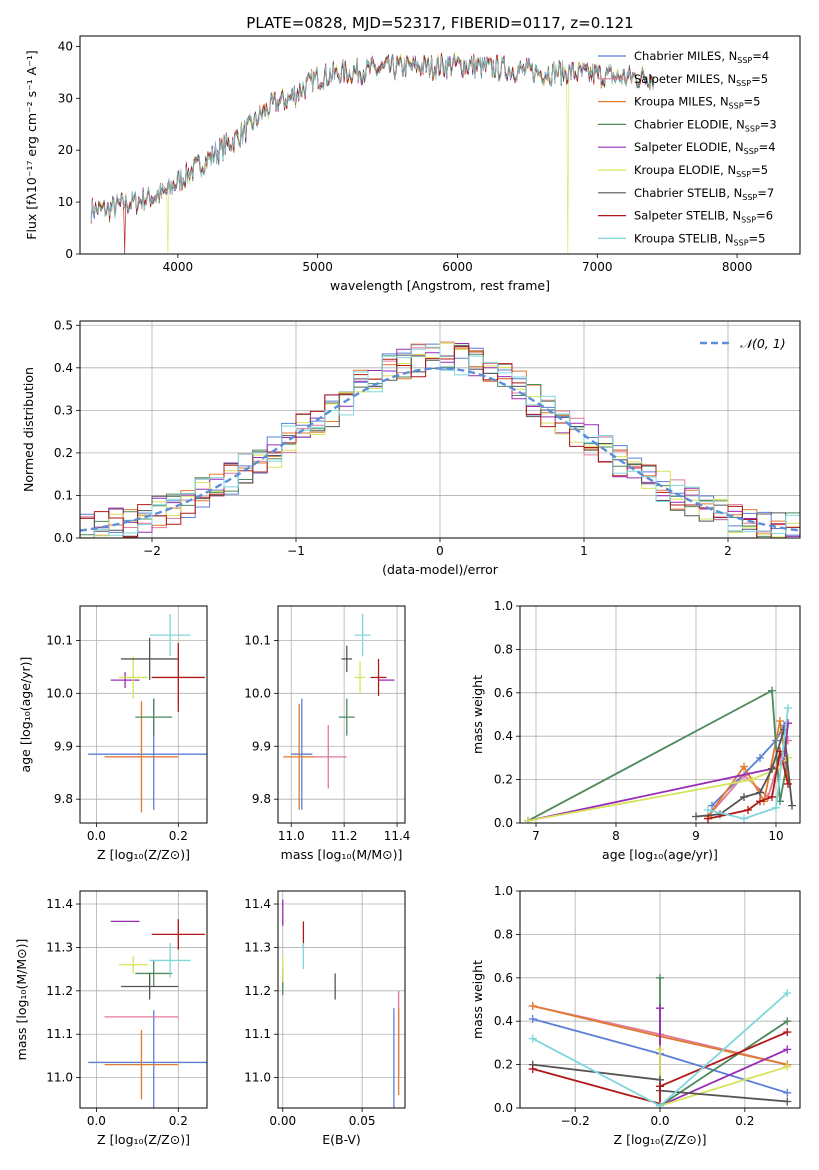  Describe the element at coordinates (660, 854) in the screenshot. I see `x-axis-label: age [log₁₀(age/yr)]` at that location.